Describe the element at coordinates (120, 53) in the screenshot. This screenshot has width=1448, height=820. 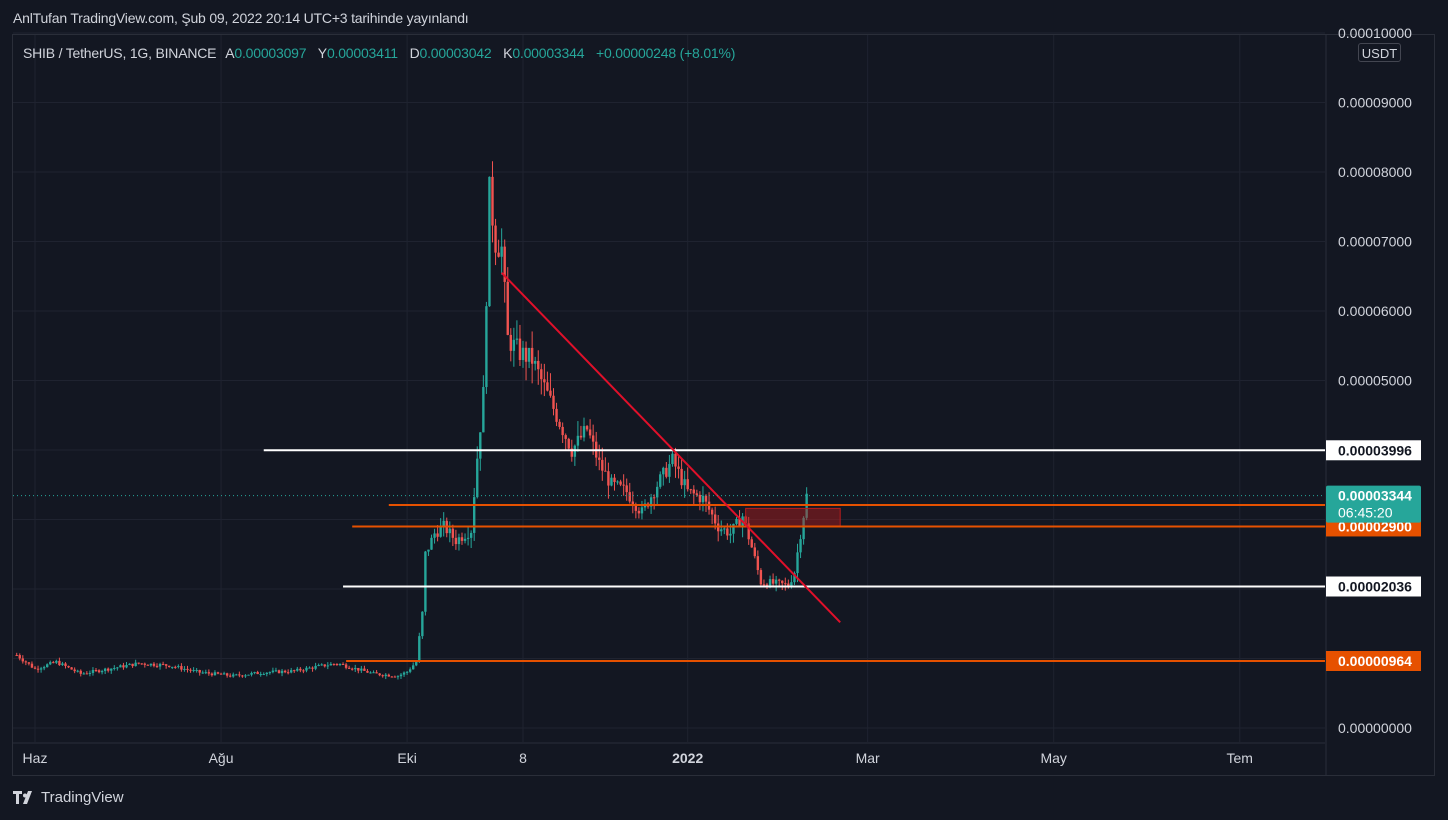
I see `symbol-label: SHIB / TetherUS, 1G, BINANCE` at that location.